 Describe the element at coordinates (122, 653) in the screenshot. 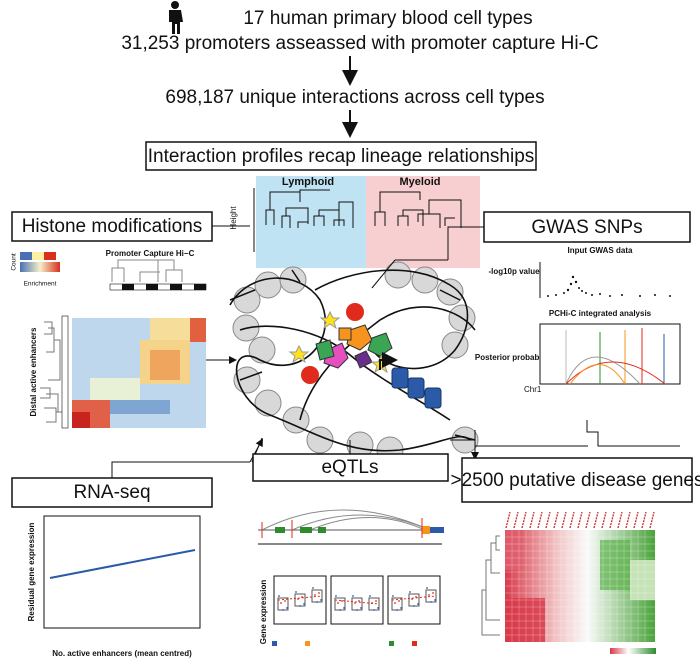

I see `axis-label: No. active enhancers (mean centred)` at that location.